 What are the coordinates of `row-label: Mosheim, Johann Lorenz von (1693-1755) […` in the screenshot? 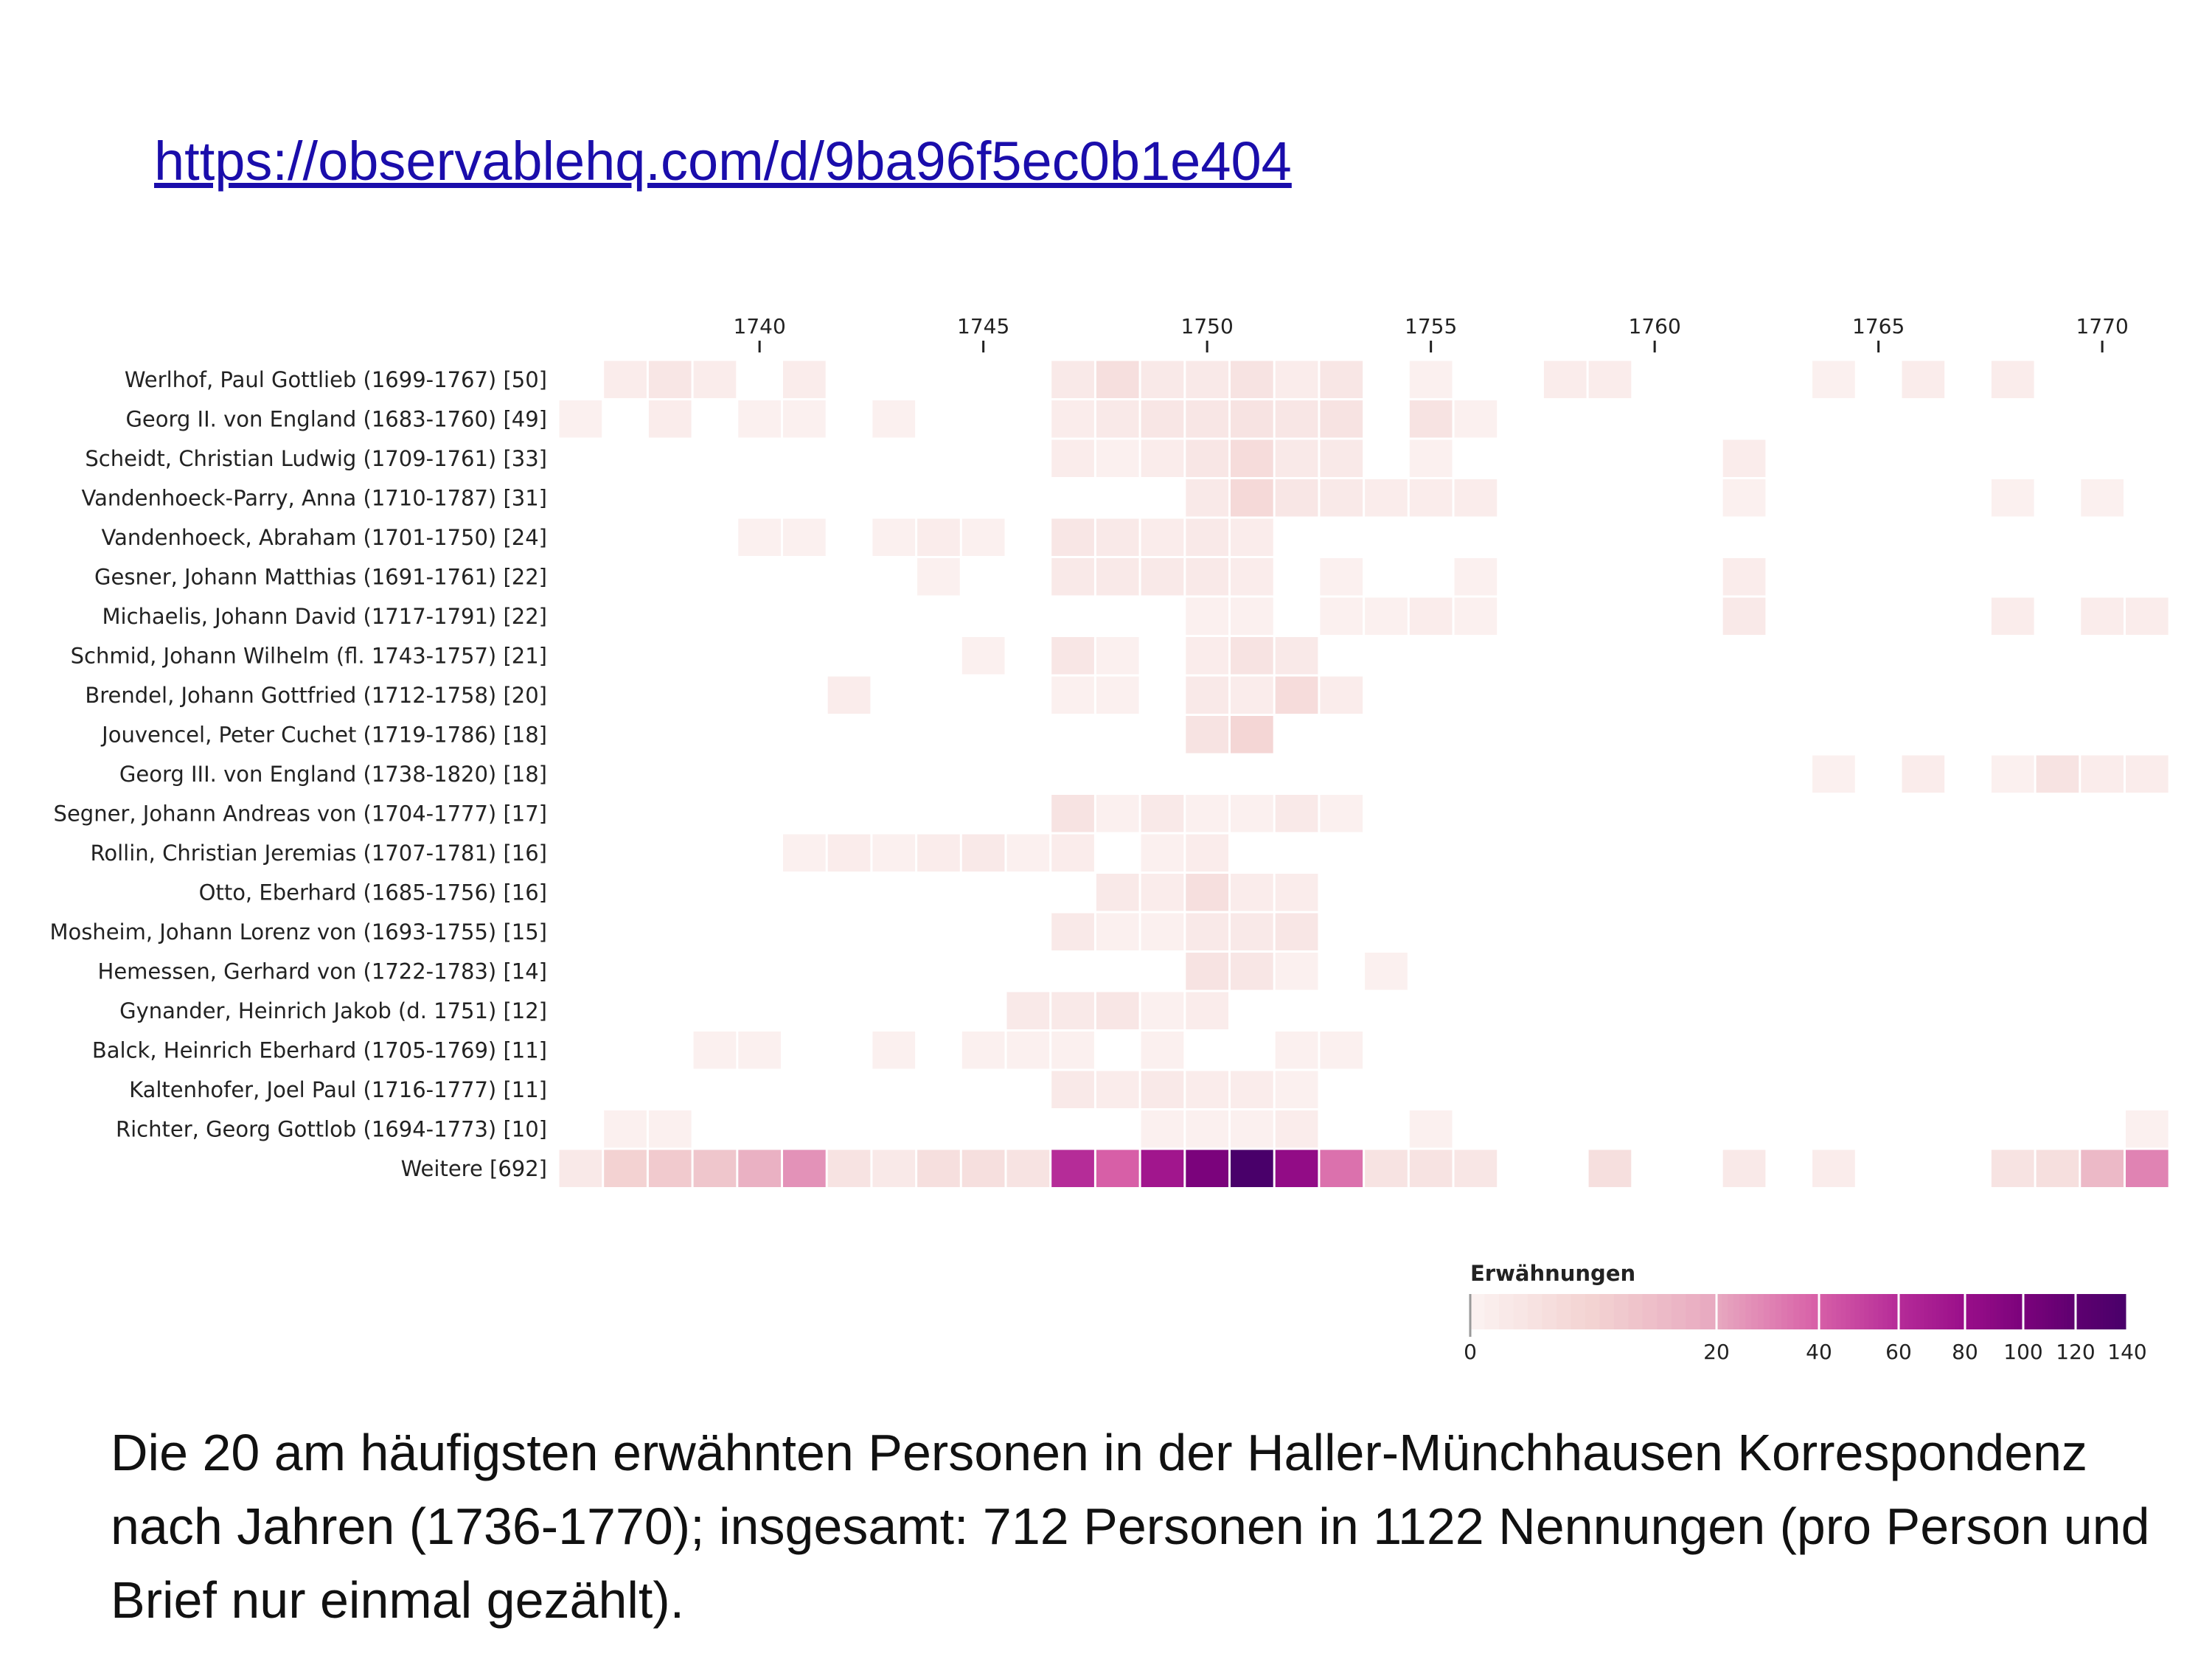 It's located at (298, 932).